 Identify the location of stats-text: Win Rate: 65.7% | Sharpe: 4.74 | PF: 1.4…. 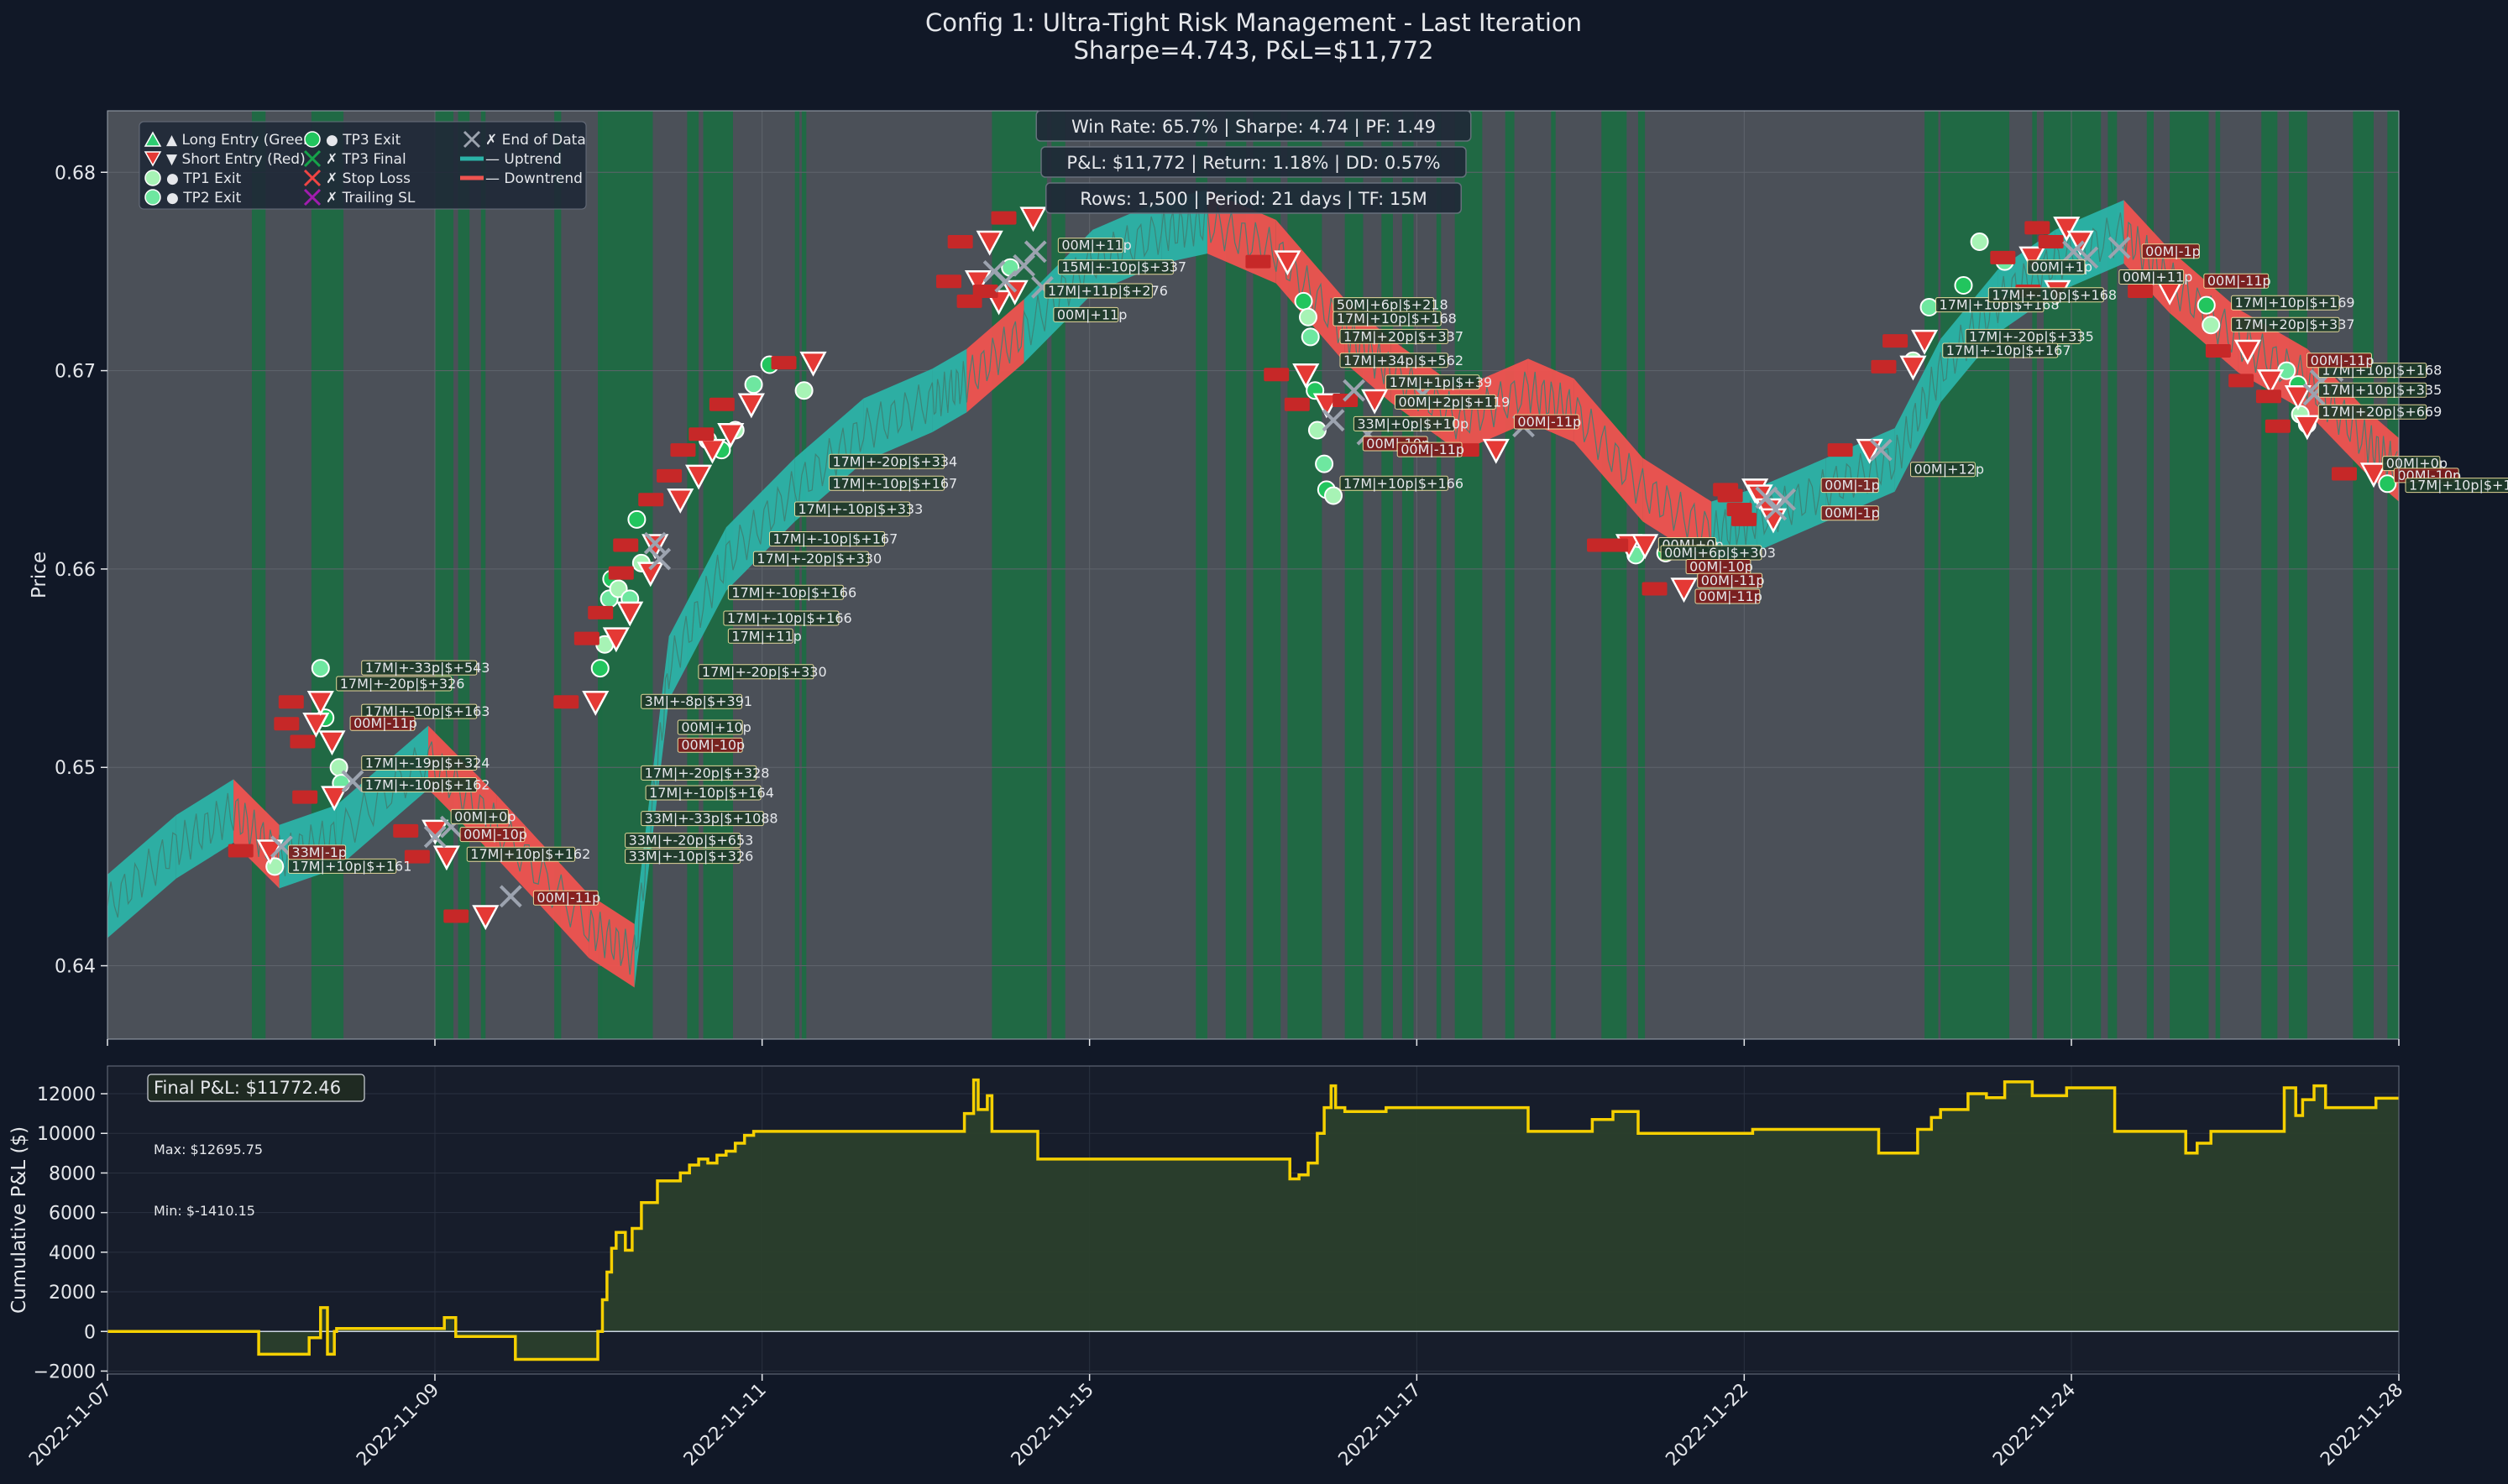
(1254, 127).